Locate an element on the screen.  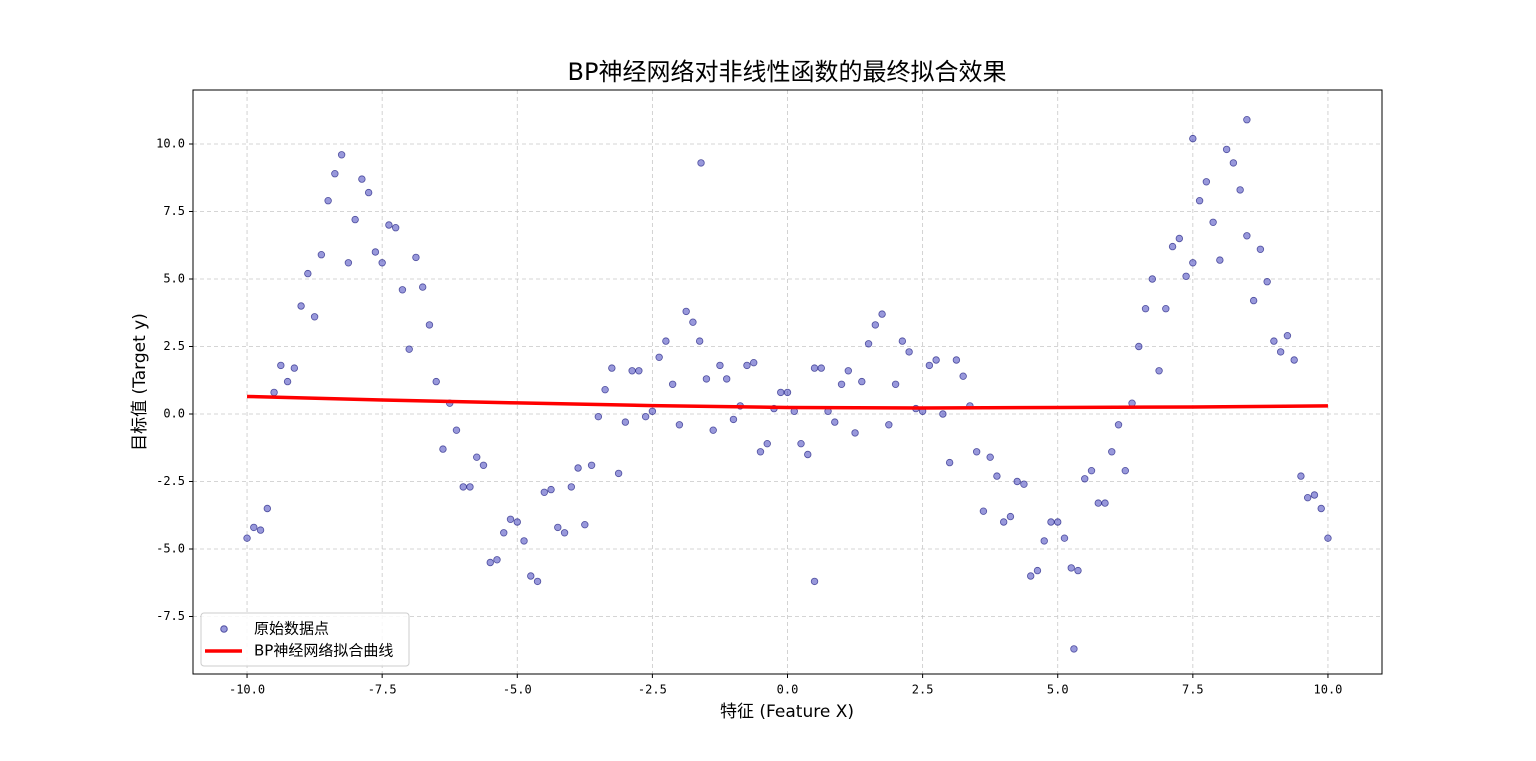
x-tick-label: 10.0 is located at coordinates (1328, 690).